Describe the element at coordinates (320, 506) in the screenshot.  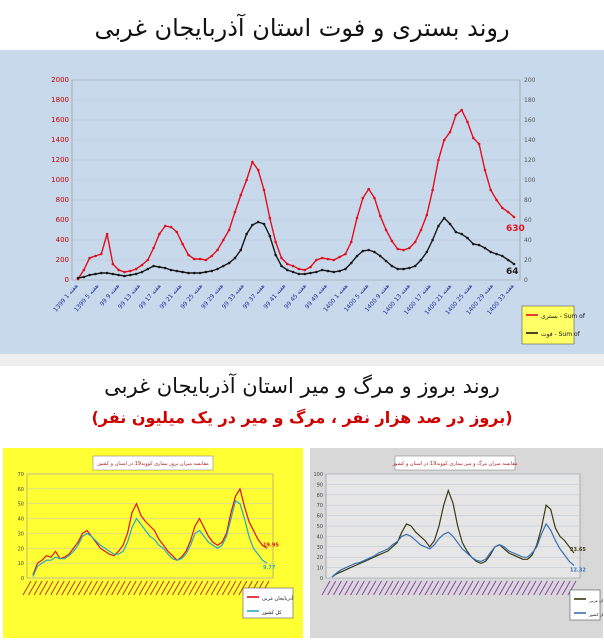
I see `y-tick-label: 70` at that location.